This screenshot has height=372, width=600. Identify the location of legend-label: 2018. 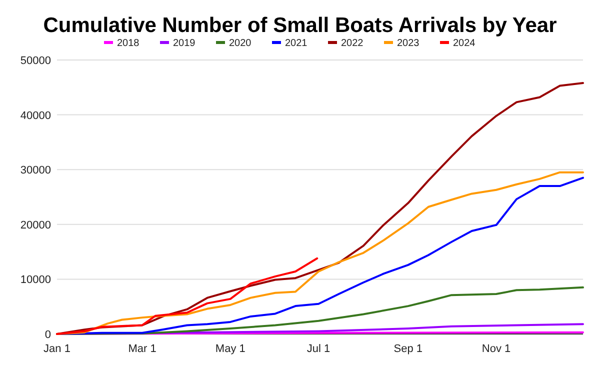
(128, 43).